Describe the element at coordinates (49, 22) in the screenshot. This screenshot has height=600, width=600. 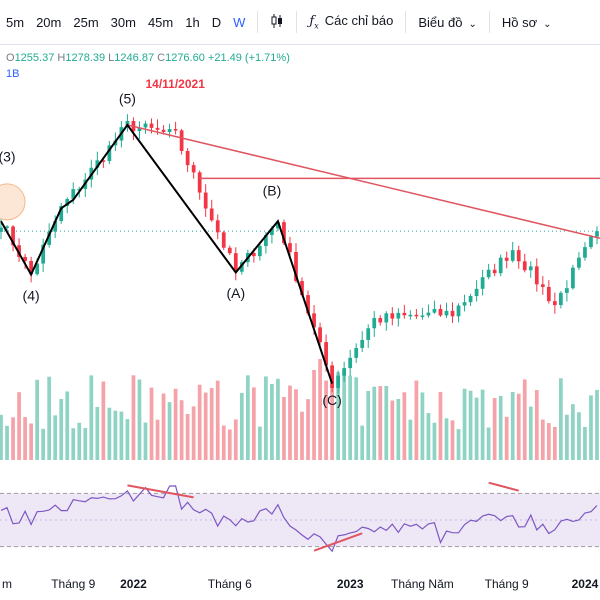
I see `interval-20m: 20m` at that location.